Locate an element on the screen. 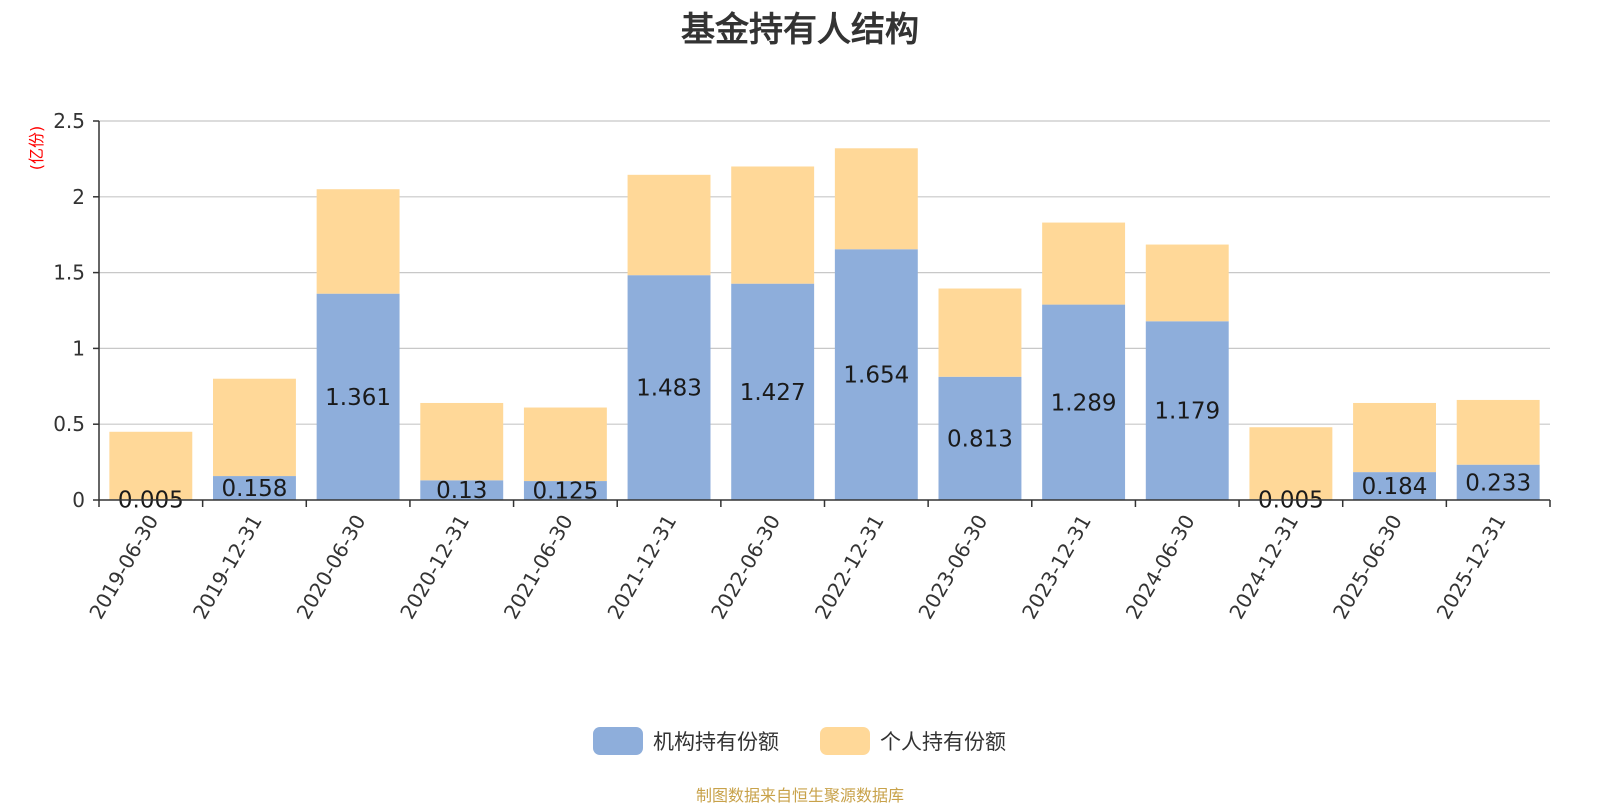  bar-value-label: 1.483 is located at coordinates (669, 389).